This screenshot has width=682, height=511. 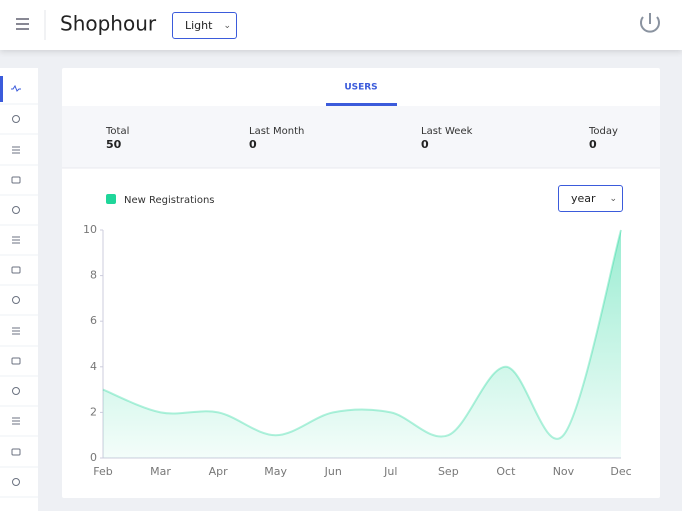 I want to click on y-tick-label: 6, so click(x=93, y=320).